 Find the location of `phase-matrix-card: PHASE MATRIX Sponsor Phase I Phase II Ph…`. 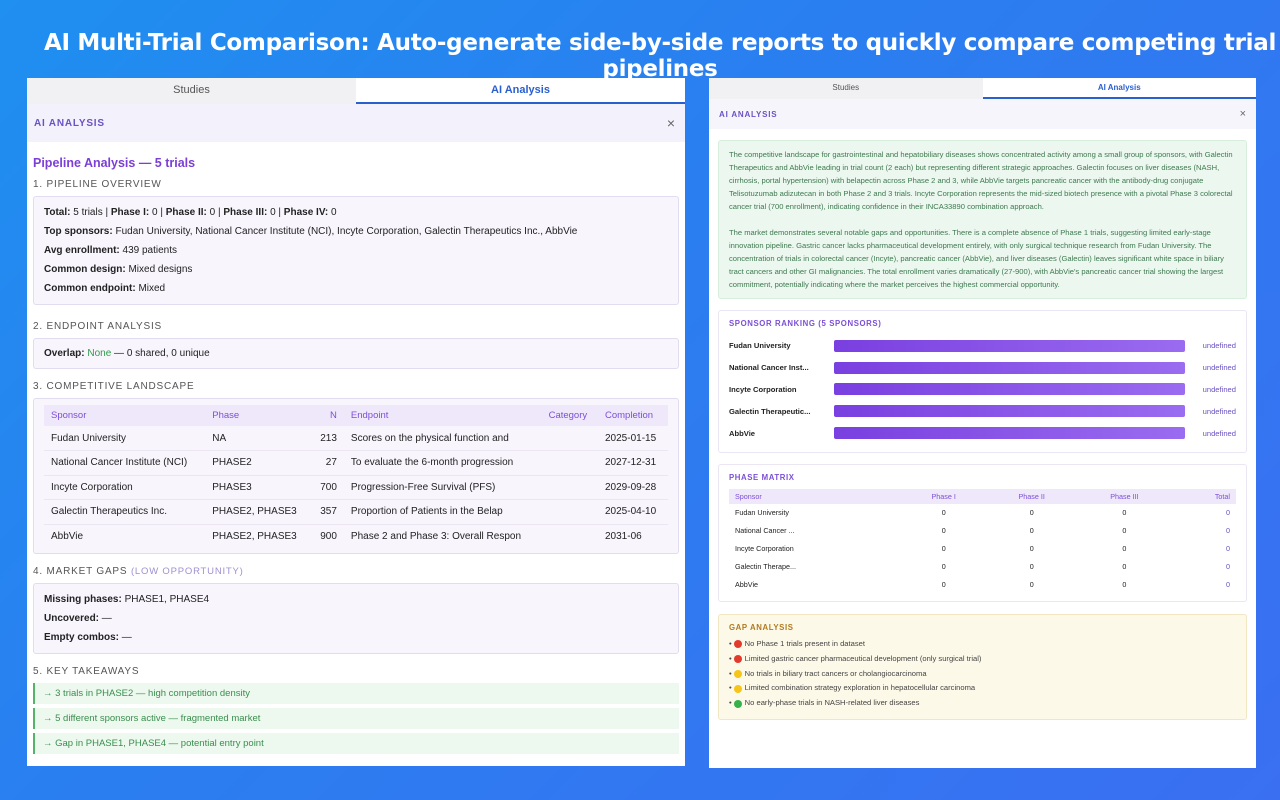

phase-matrix-card: PHASE MATRIX Sponsor Phase I Phase II Ph… is located at coordinates (982, 532).